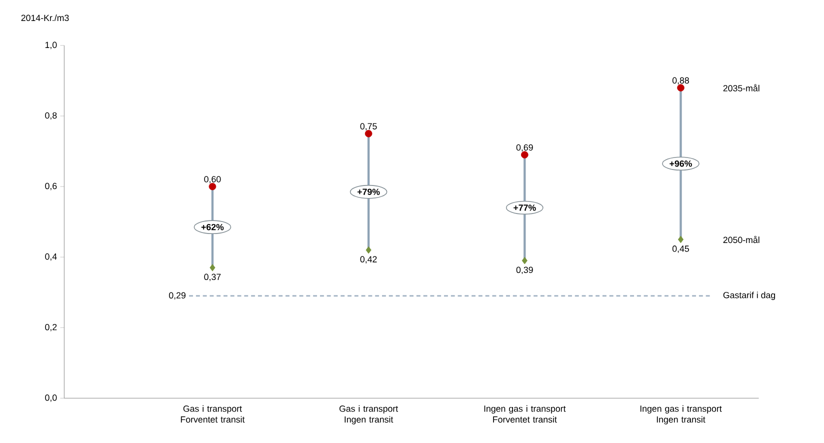  What do you see at coordinates (681, 415) in the screenshot?
I see `x-tick-label: Ingen gas i transport Ingen transit` at bounding box center [681, 415].